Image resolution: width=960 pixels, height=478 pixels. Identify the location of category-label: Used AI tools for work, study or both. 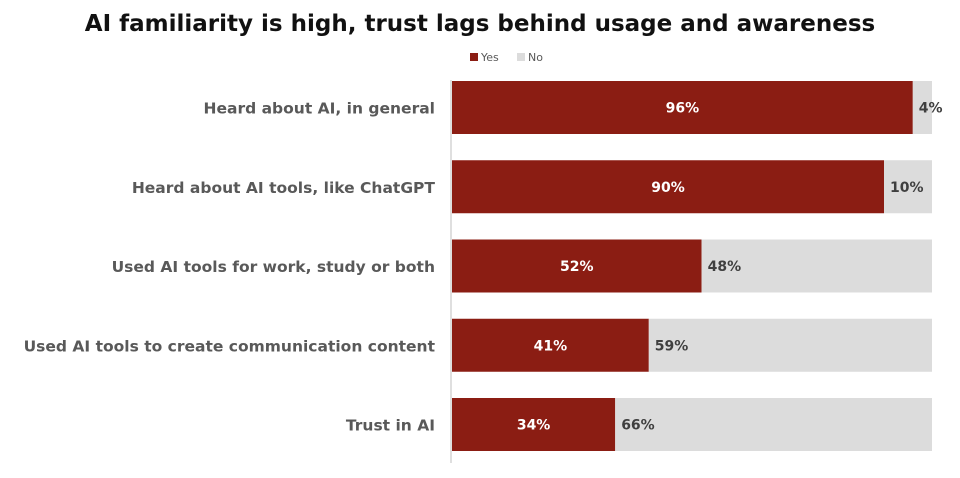
(273, 267).